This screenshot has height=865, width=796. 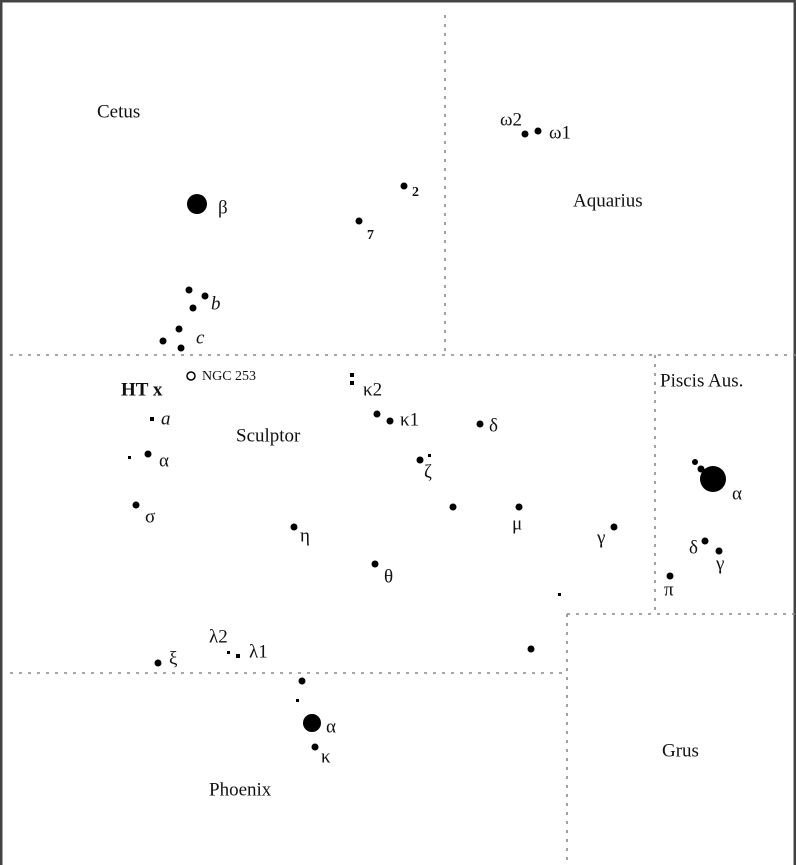 I want to click on star-label: μ, so click(x=517, y=523).